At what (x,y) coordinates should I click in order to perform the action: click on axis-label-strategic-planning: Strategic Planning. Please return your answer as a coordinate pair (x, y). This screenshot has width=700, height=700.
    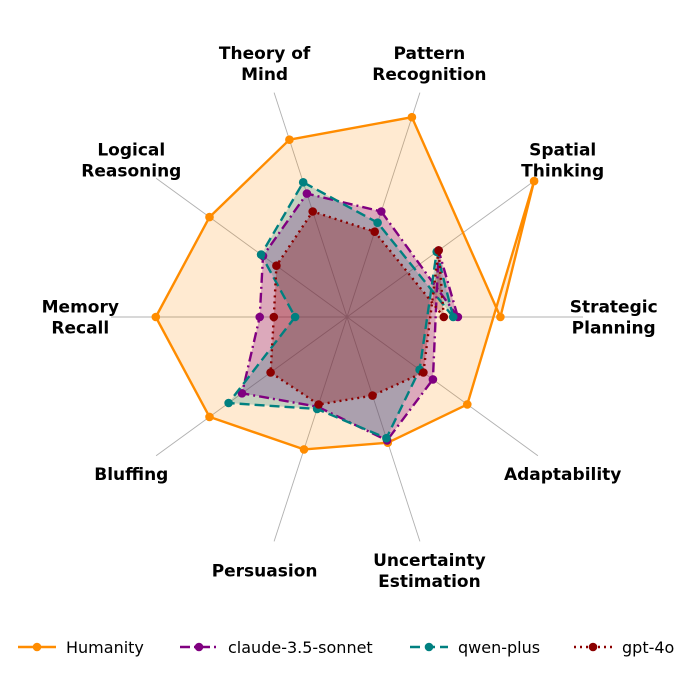
    Looking at the image, I should click on (614, 318).